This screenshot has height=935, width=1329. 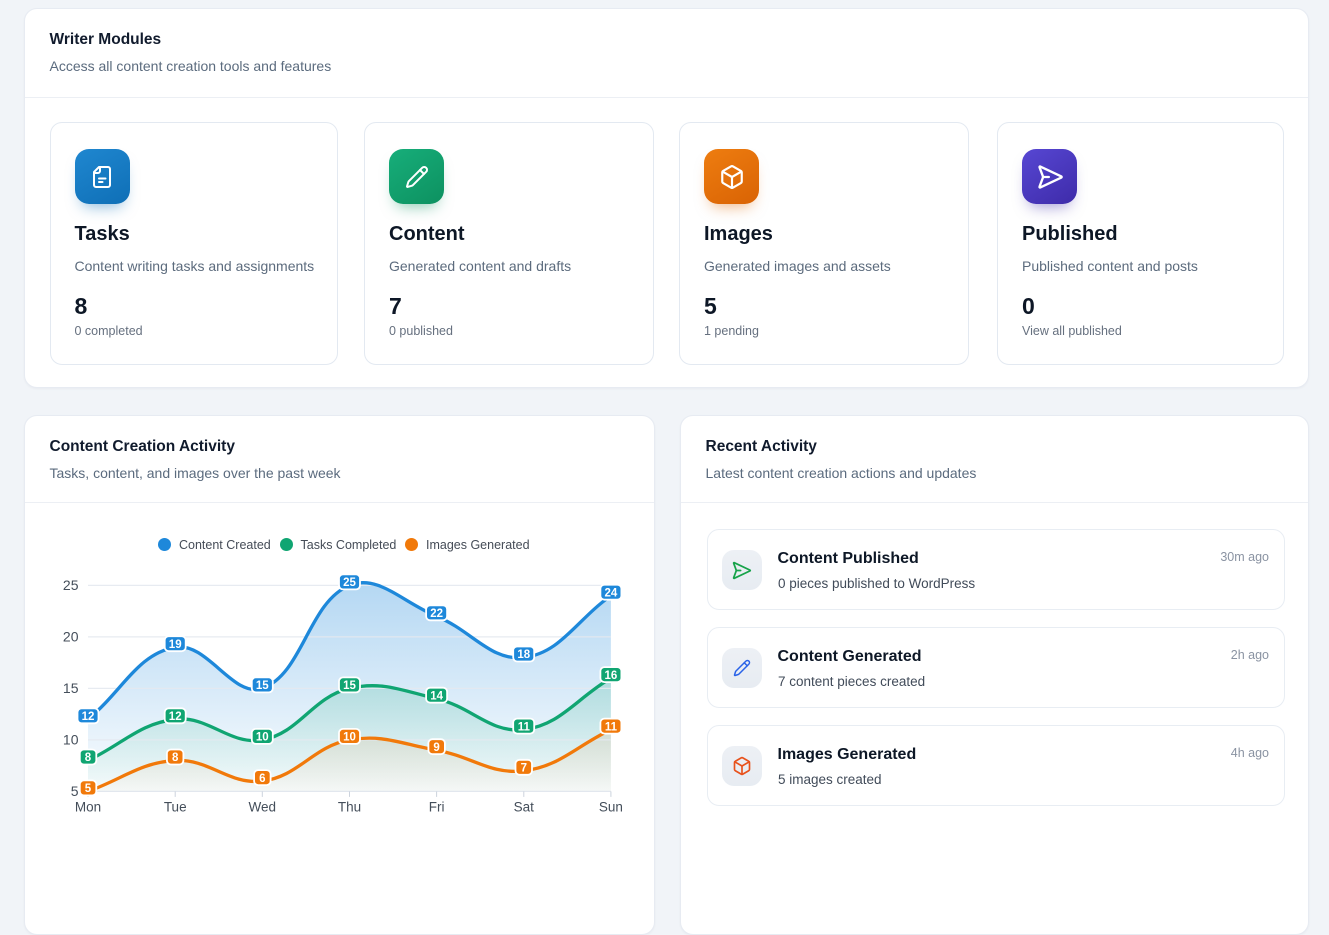 What do you see at coordinates (524, 807) in the screenshot?
I see `svg-text: Sat` at bounding box center [524, 807].